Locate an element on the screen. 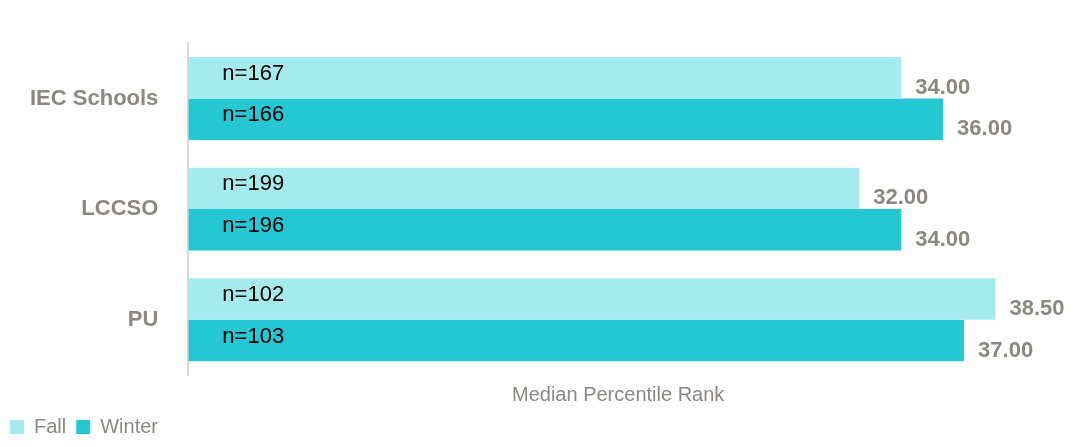 This screenshot has height=447, width=1086. data-label: 37.00 is located at coordinates (1006, 349).